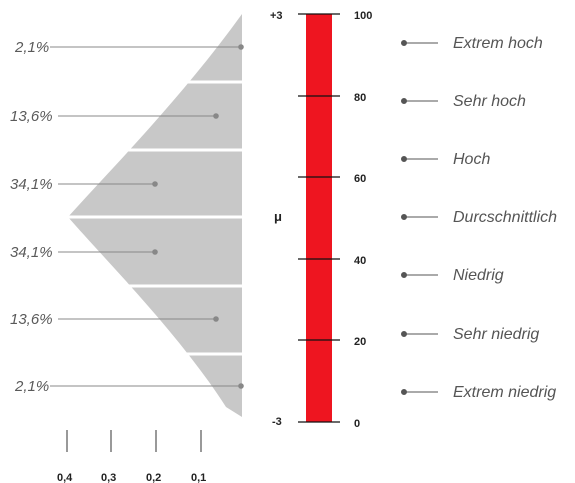 The height and width of the screenshot is (483, 575). I want to click on score-tick-label: 20, so click(360, 342).